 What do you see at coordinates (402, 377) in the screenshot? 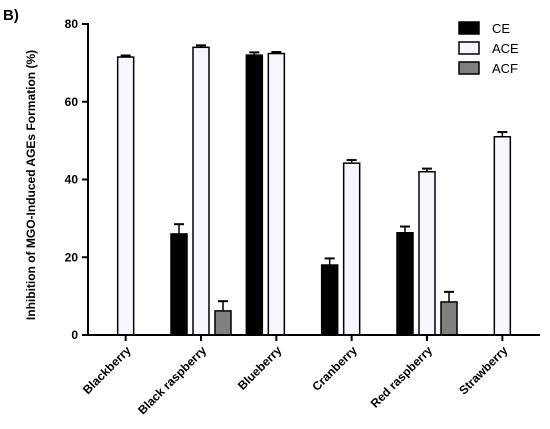
I see `x-tick-label: Red raspberry` at bounding box center [402, 377].